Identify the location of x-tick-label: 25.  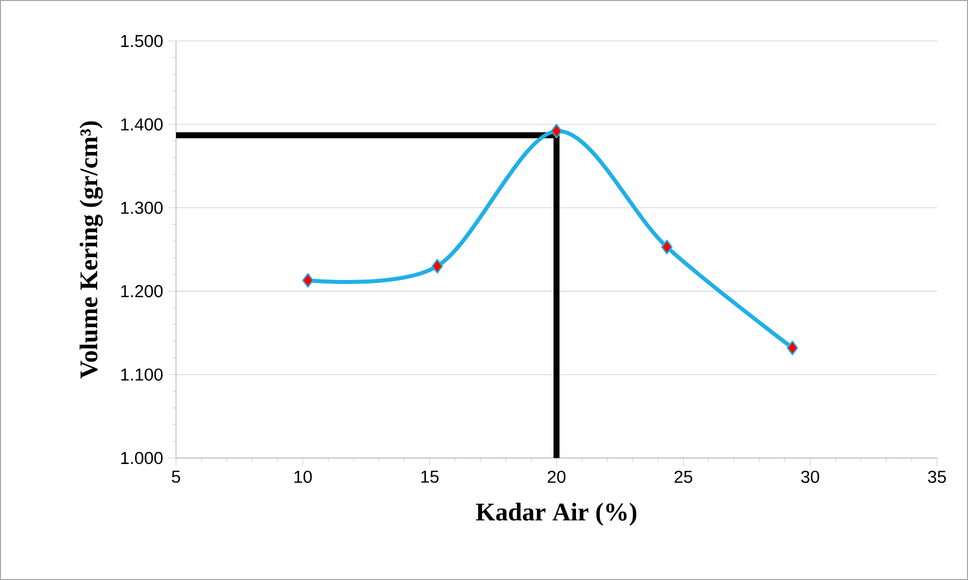
(683, 476).